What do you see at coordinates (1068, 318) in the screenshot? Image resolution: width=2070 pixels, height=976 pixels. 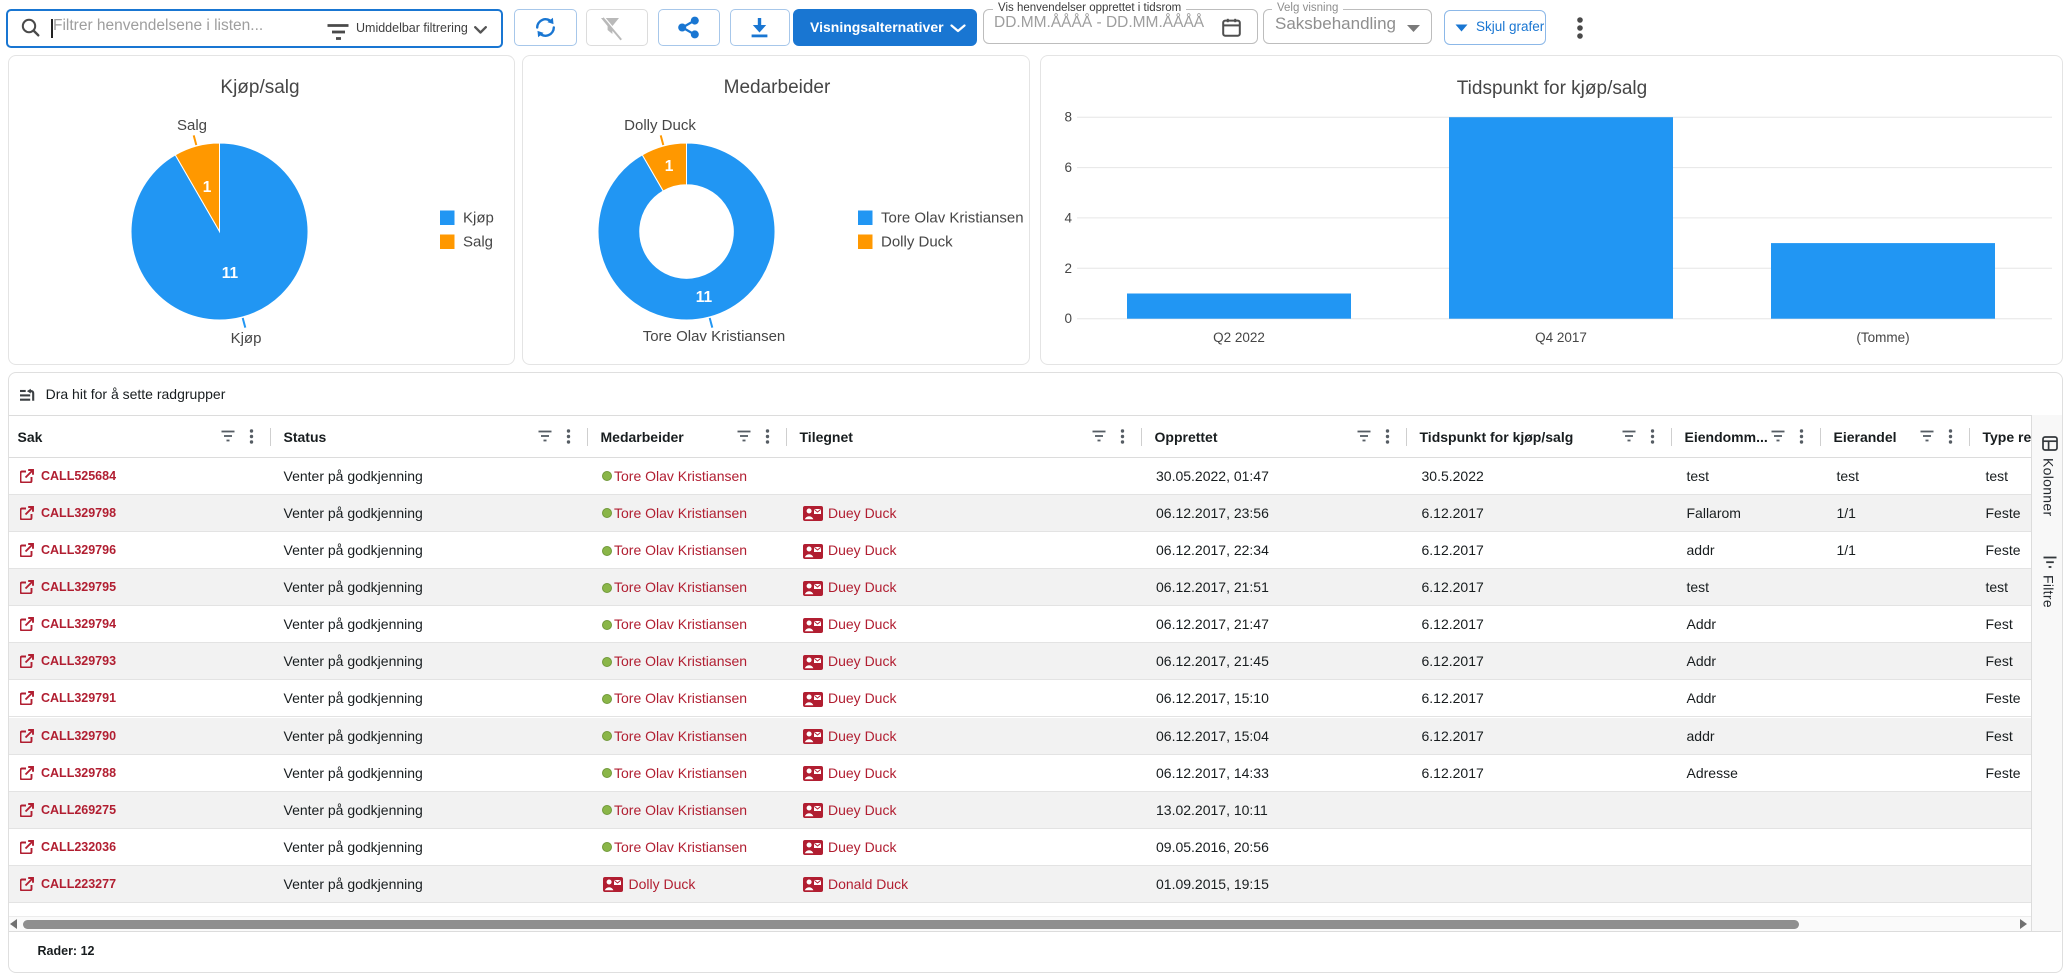 I see `svg-text: 0` at bounding box center [1068, 318].